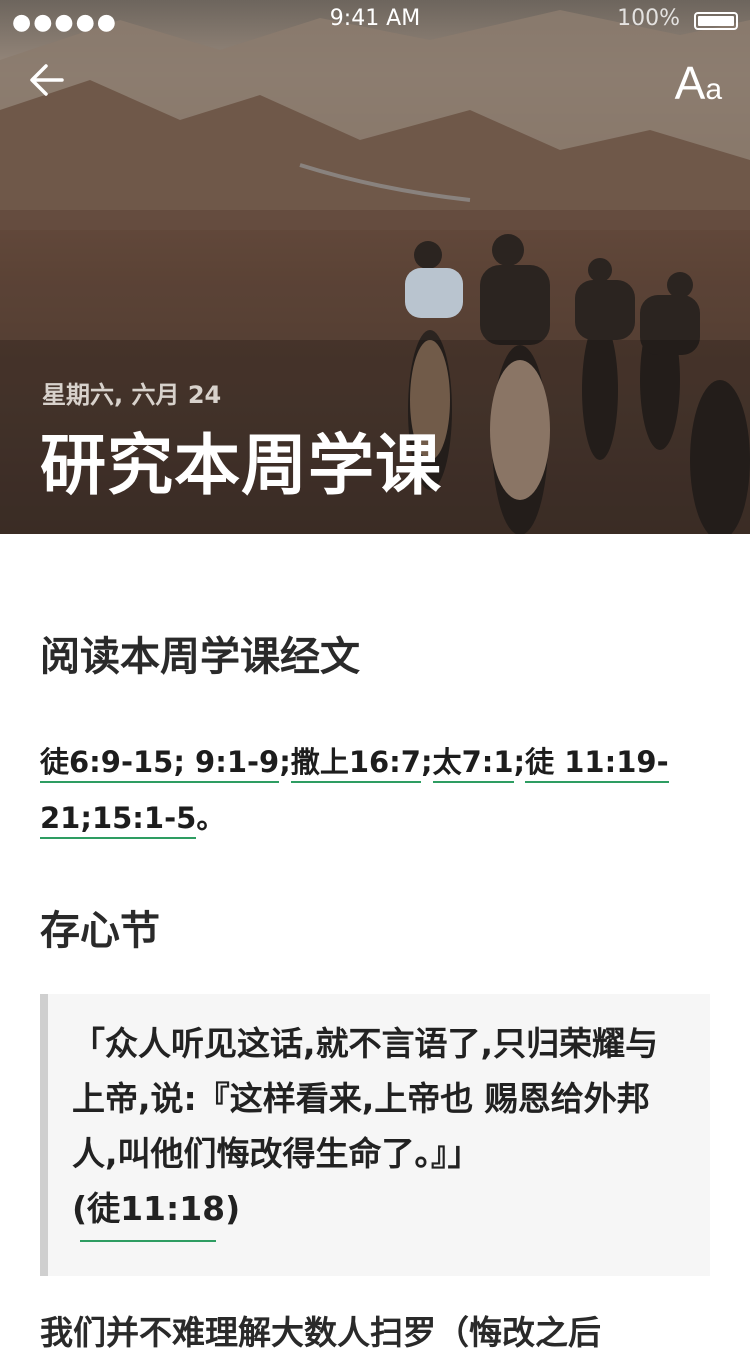 The image size is (750, 1354). Describe the element at coordinates (713, 89) in the screenshot. I see `font-size-label-small: a` at that location.